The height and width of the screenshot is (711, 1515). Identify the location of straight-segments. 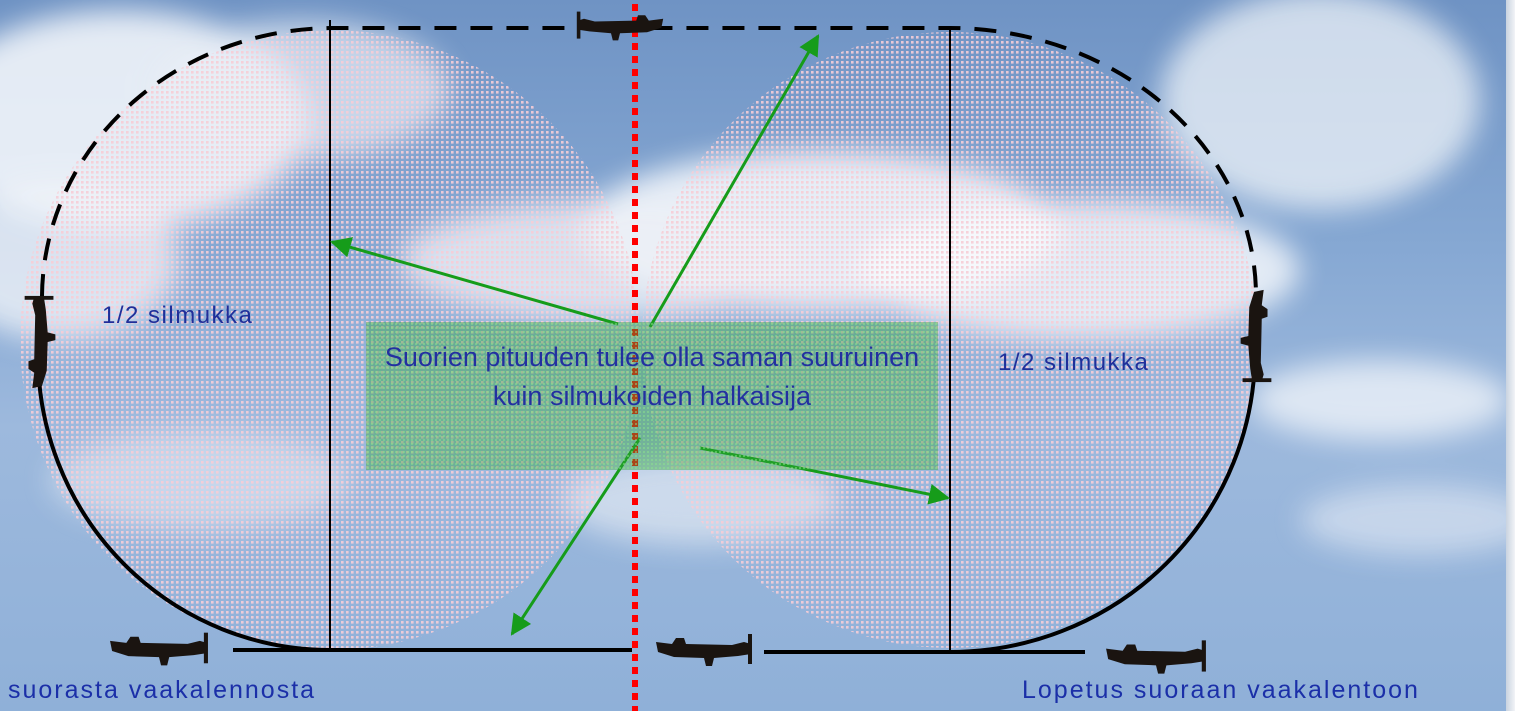
(659, 651).